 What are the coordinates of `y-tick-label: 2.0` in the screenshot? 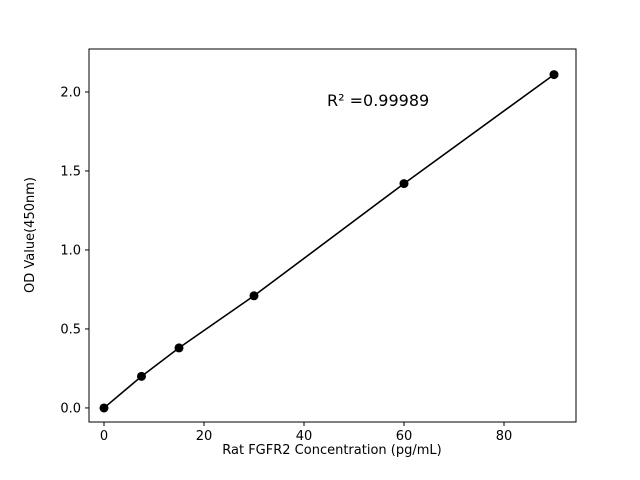 It's located at (70, 92).